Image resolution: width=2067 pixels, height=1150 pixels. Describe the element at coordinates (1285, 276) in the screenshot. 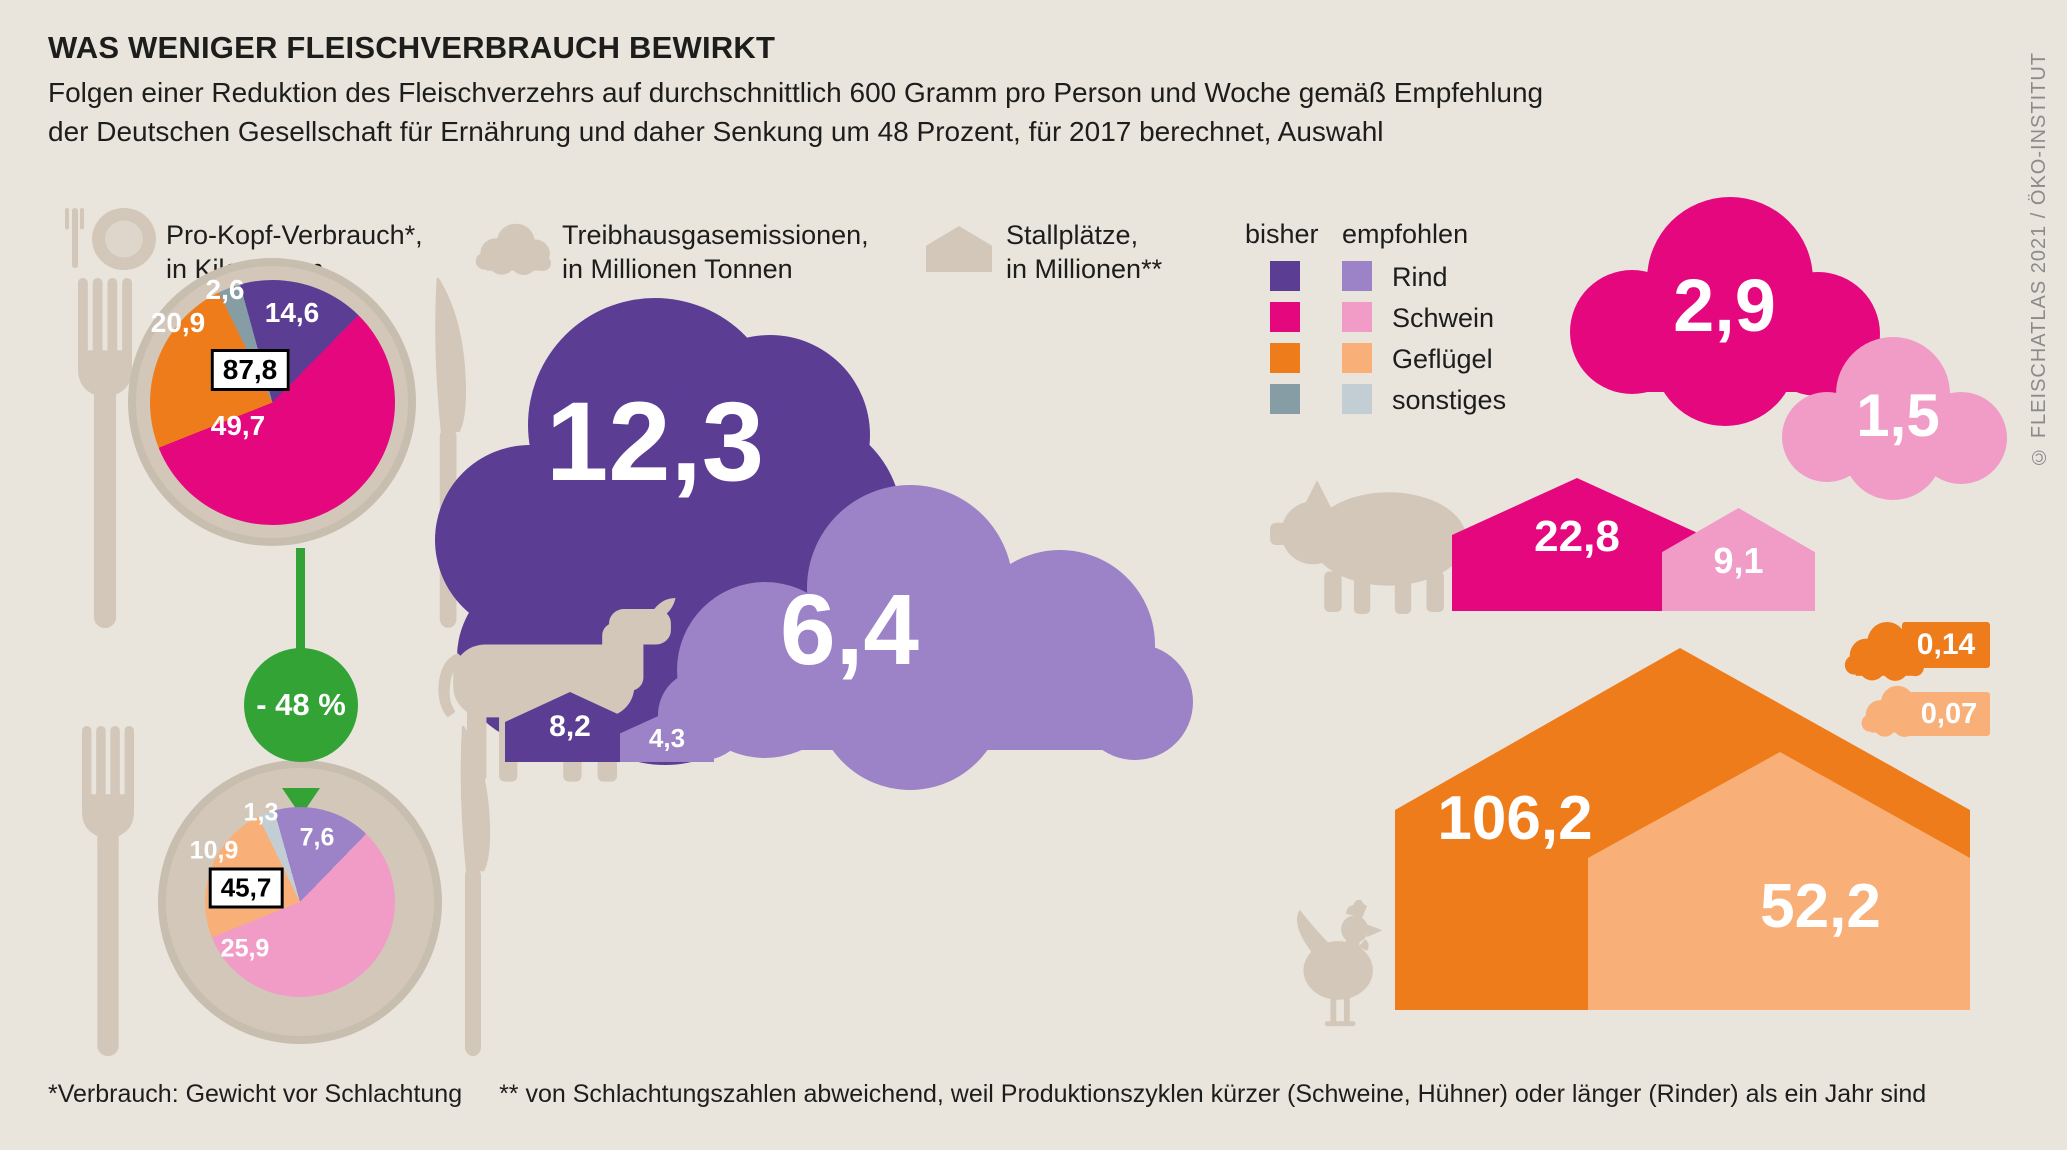

I see `legend-swatch-rind-bisher` at that location.